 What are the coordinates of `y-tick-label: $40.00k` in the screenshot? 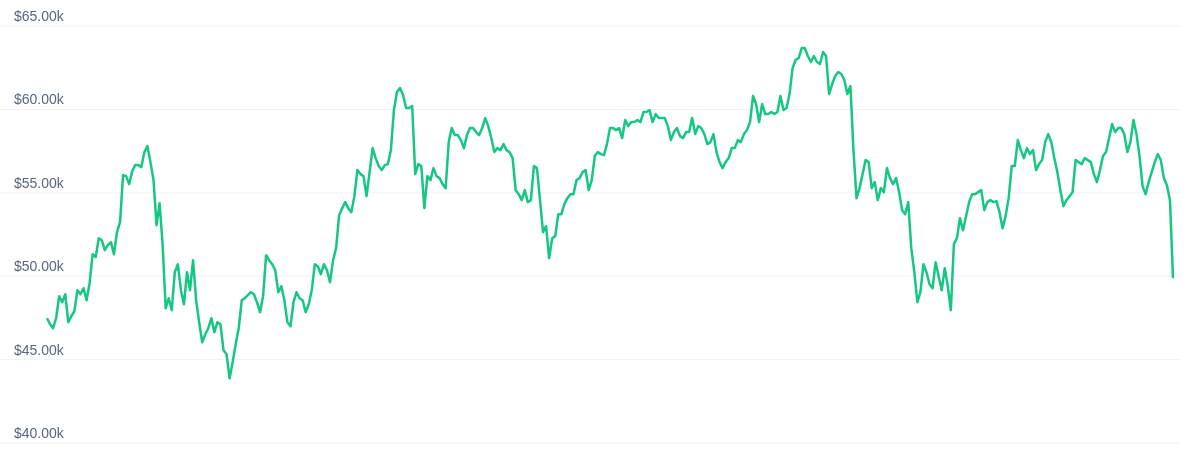 It's located at (39, 433).